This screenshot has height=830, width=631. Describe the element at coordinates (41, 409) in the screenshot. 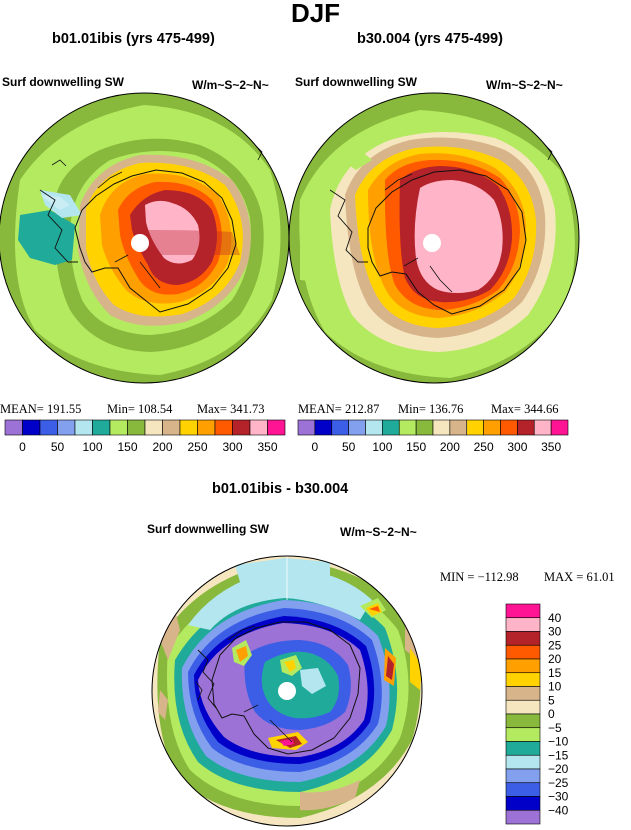

I see `panel-1-mean-stat: MEAN= 191.55` at that location.